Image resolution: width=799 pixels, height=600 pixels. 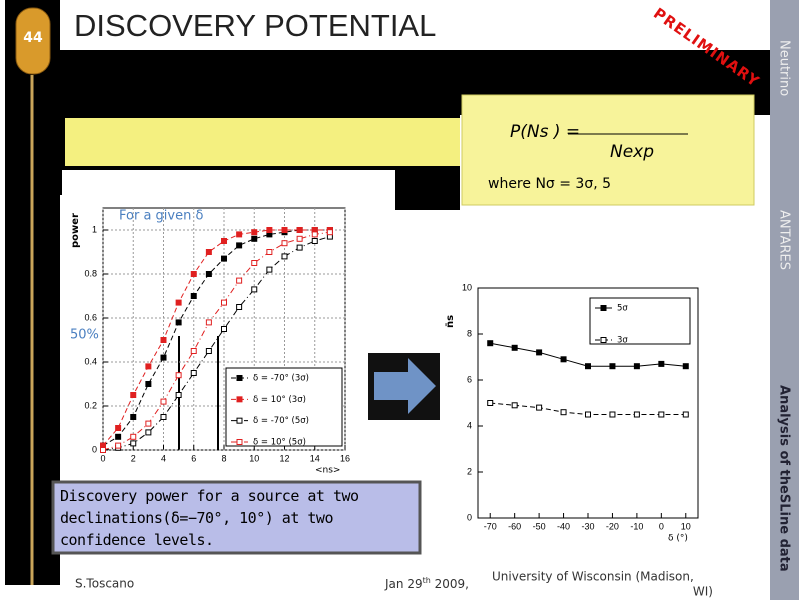 I want to click on sidebar-text: Neutrino, so click(x=784, y=68).